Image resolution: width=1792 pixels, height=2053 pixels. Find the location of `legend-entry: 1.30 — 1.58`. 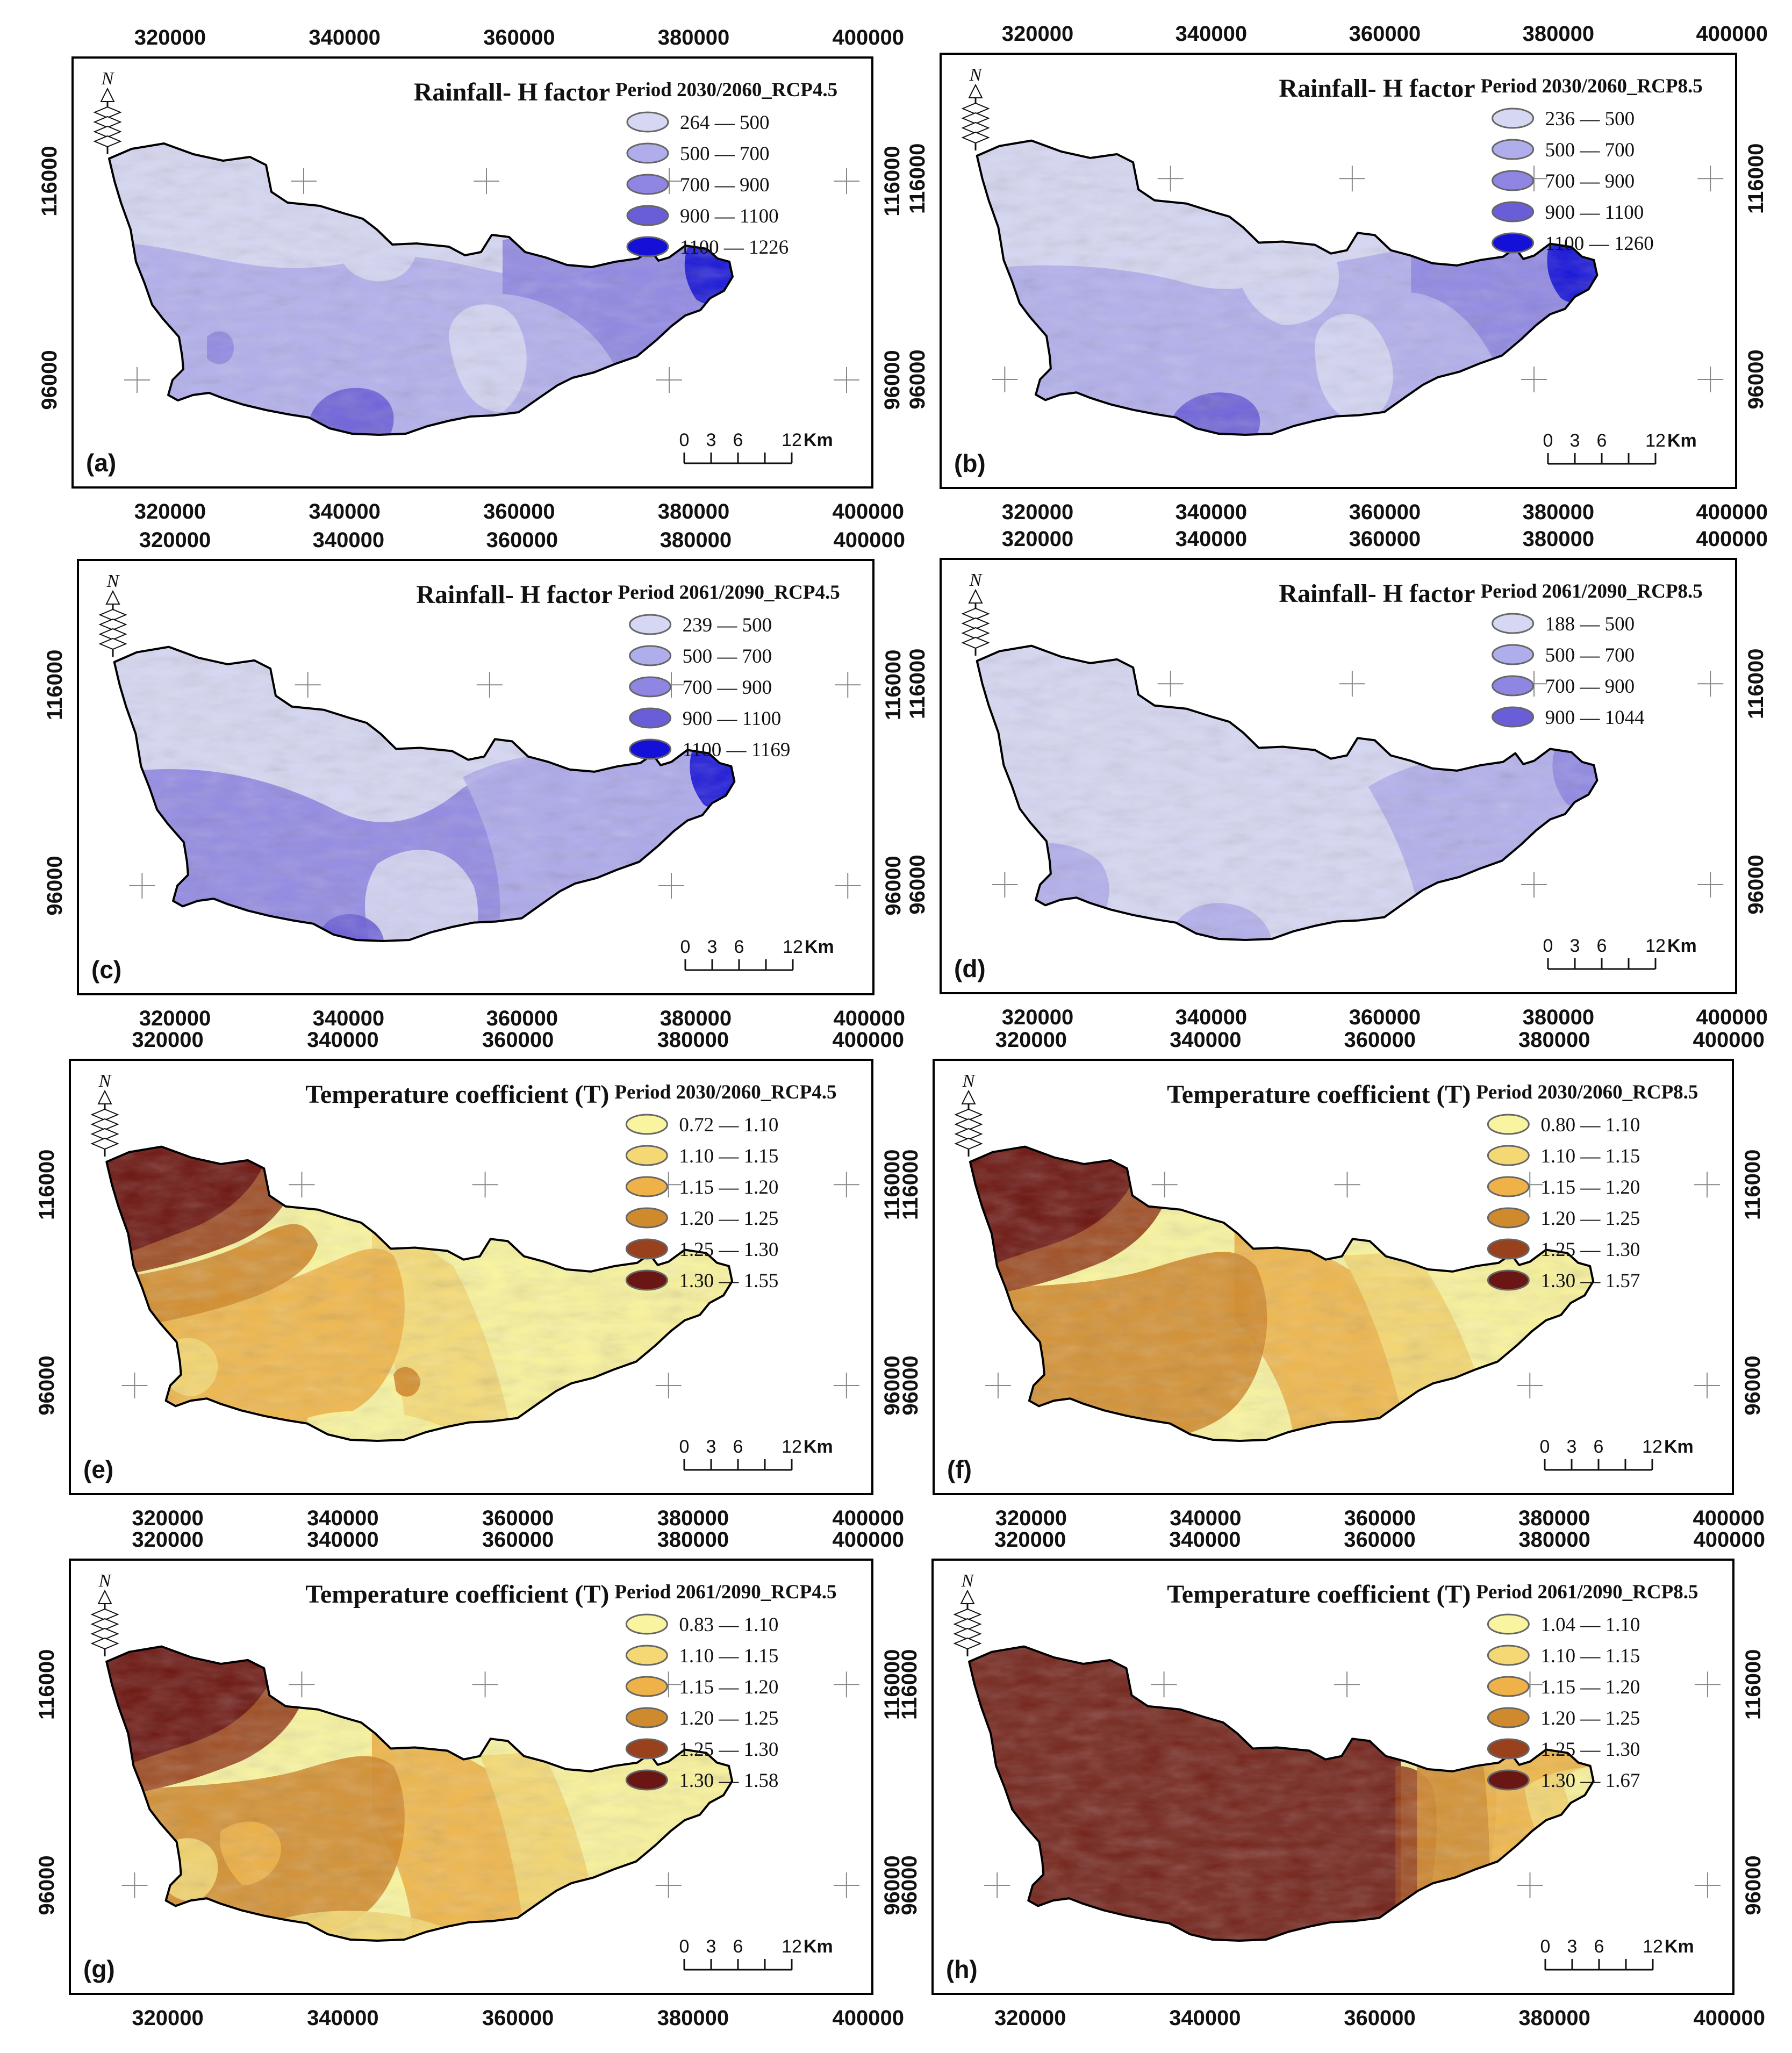

legend-entry: 1.30 — 1.58 is located at coordinates (728, 1781).